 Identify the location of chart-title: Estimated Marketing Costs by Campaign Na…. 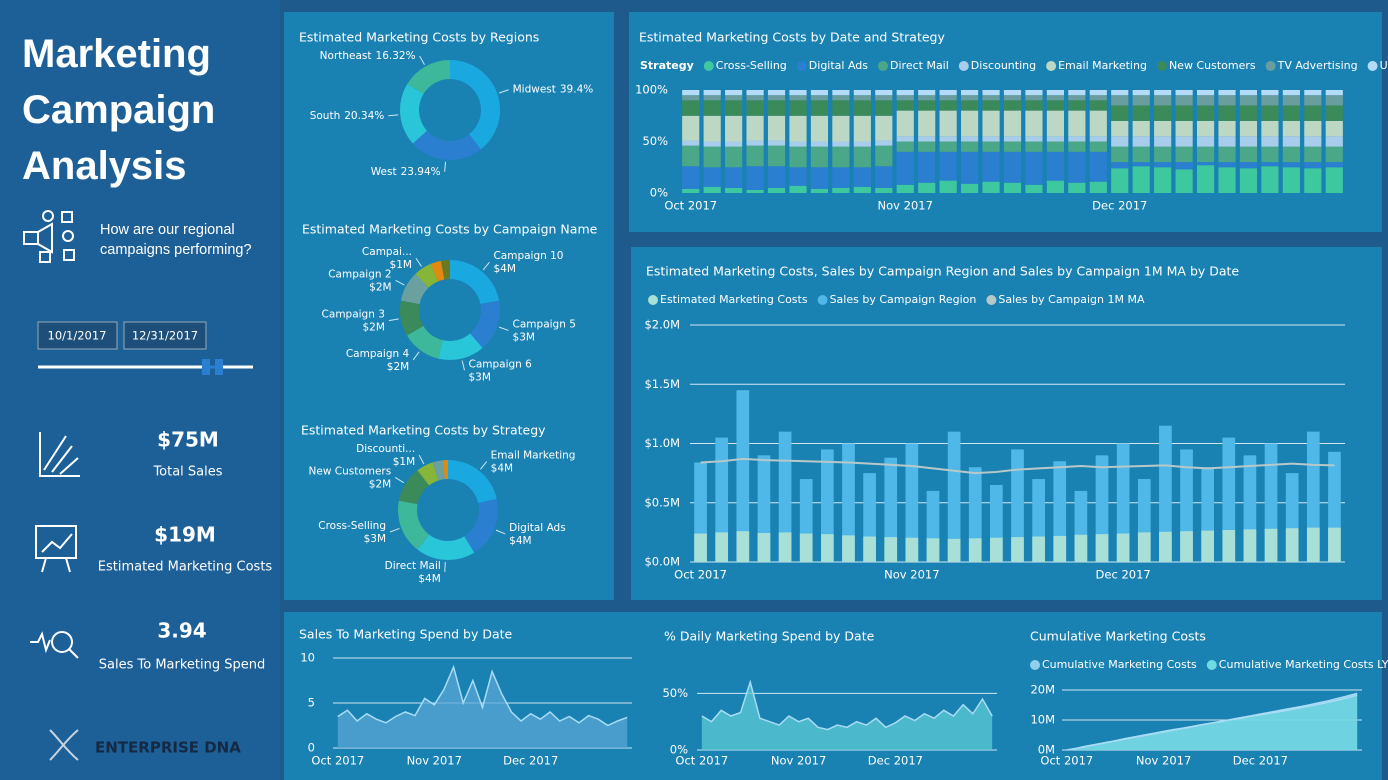
(450, 229).